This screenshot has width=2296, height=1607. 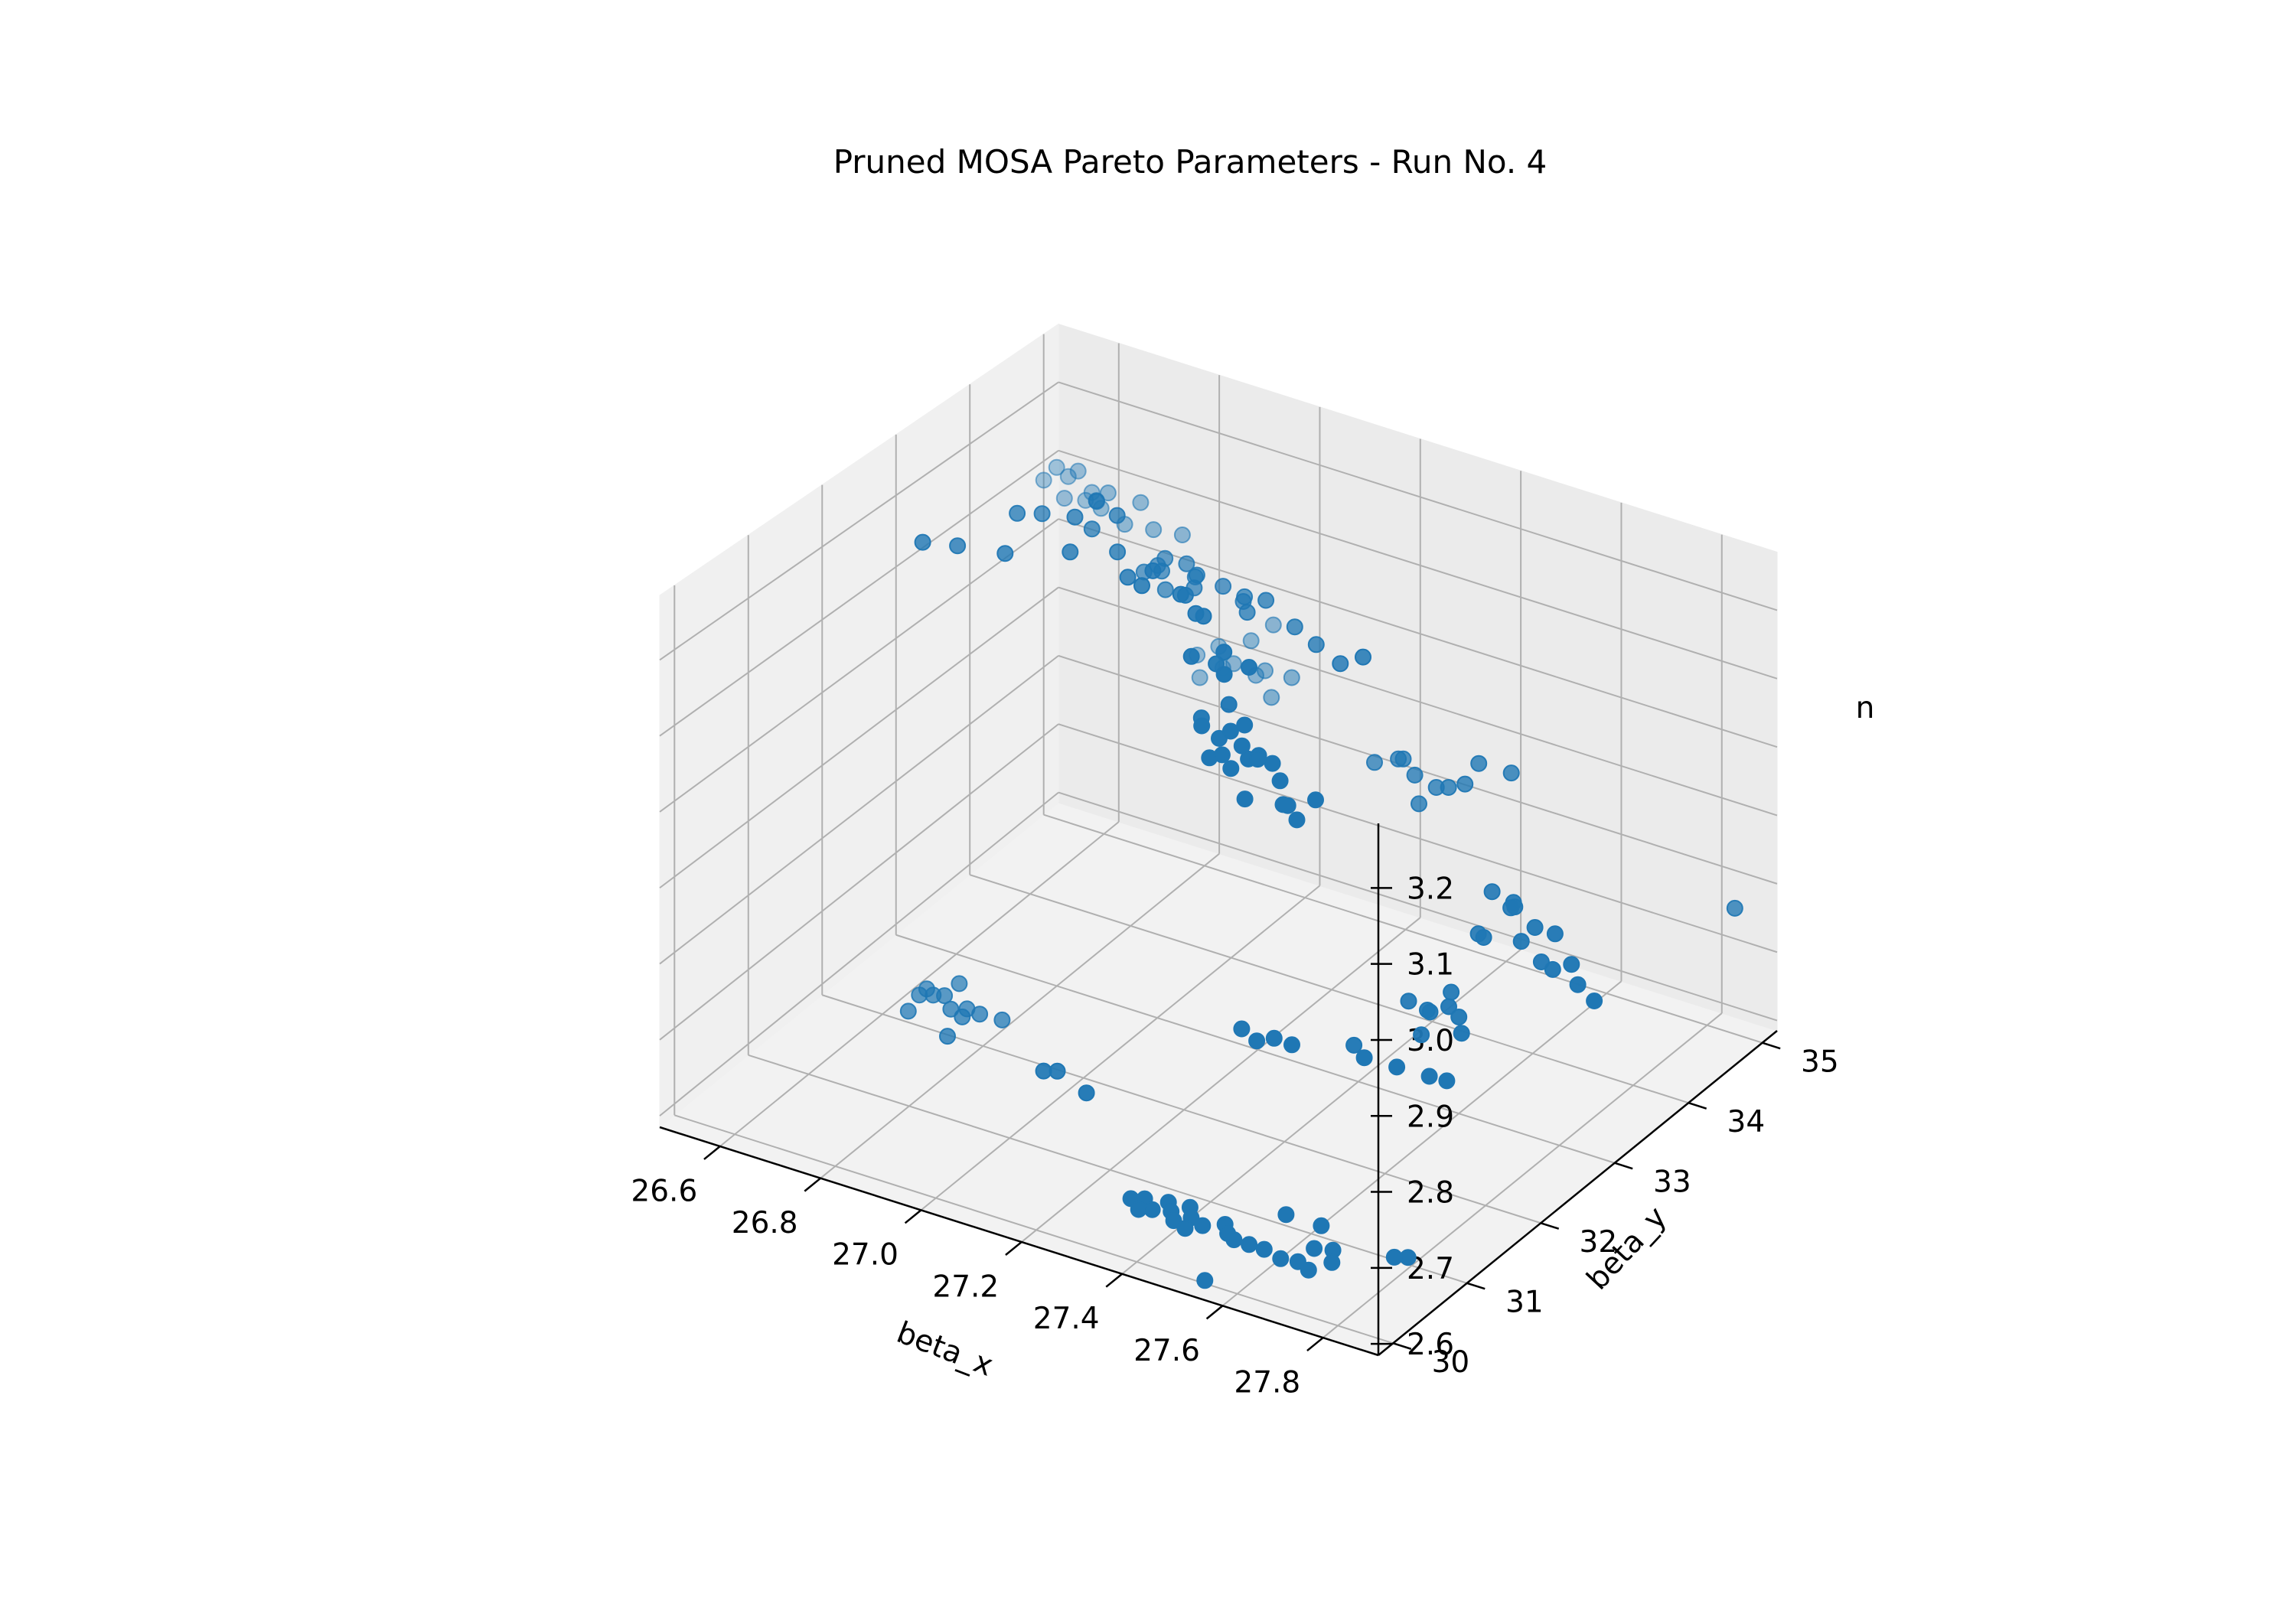 I want to click on z-tick-label: 2.6, so click(x=1430, y=1345).